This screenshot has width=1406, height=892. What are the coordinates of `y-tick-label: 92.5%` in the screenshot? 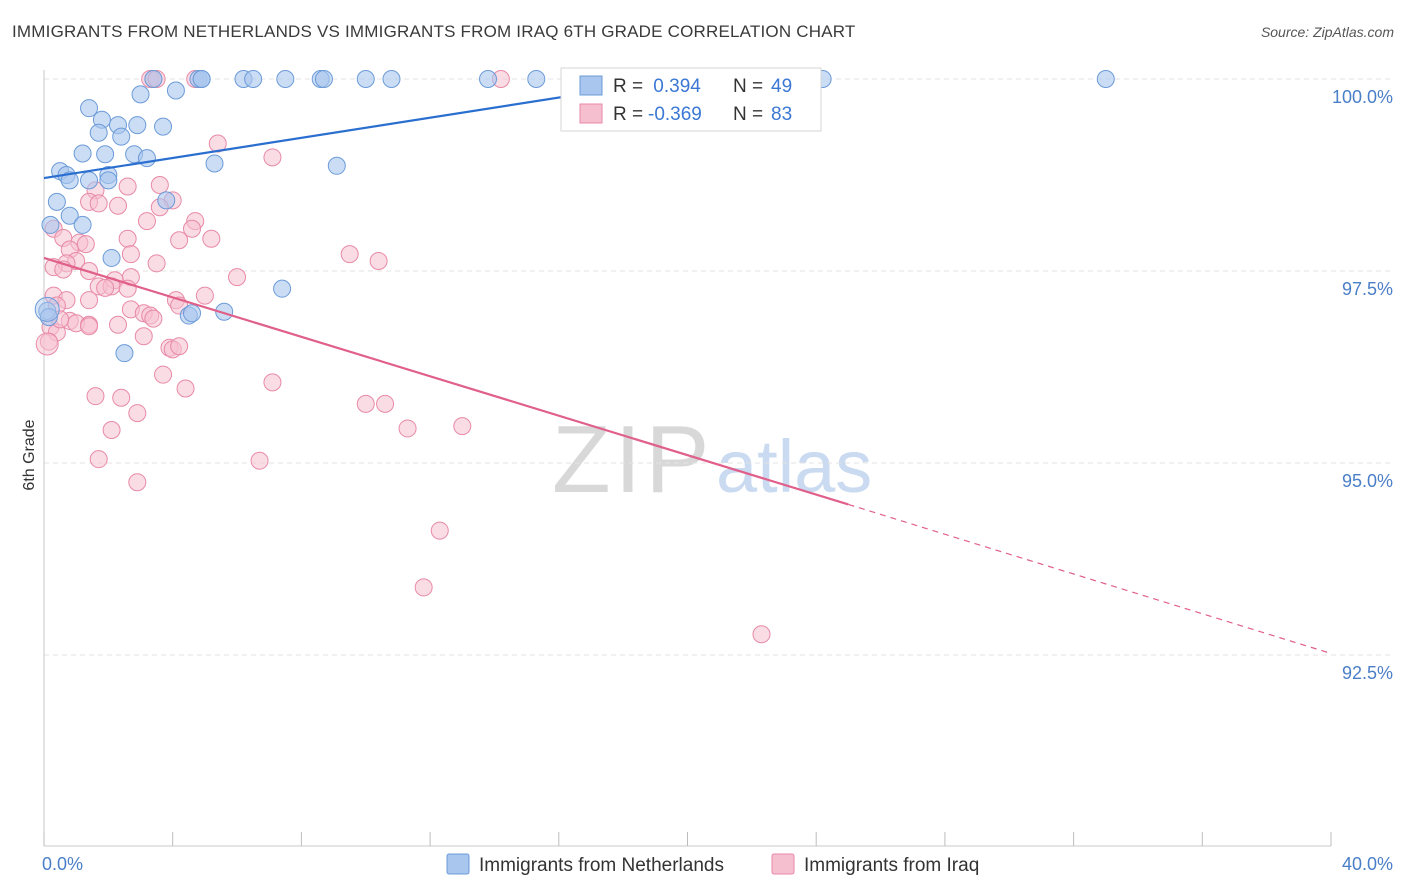 It's located at (1367, 673).